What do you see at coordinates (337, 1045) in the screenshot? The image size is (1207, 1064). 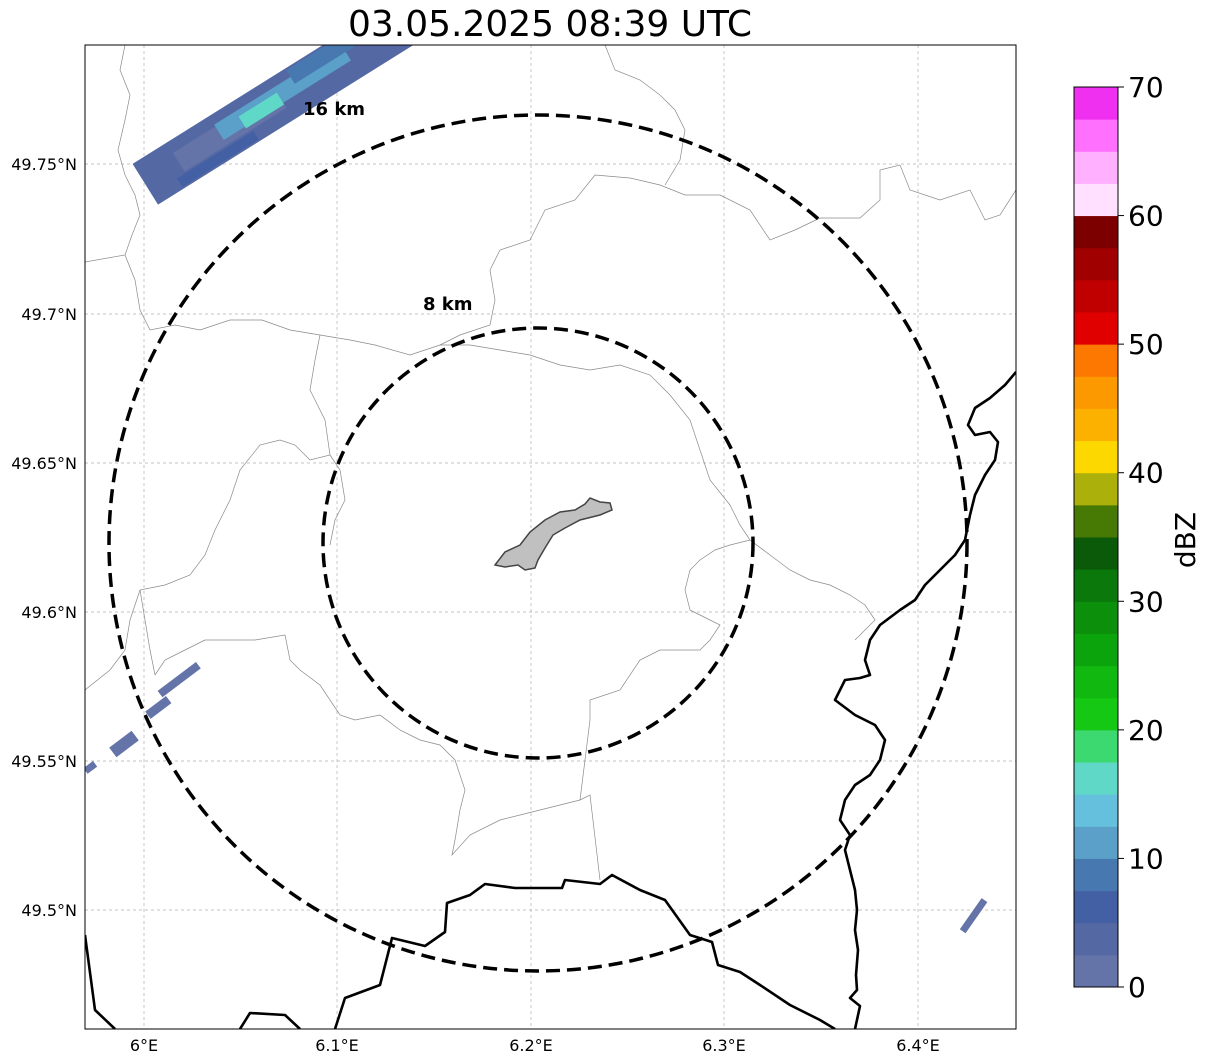 I see `x-tick-label: 6.1°E` at bounding box center [337, 1045].